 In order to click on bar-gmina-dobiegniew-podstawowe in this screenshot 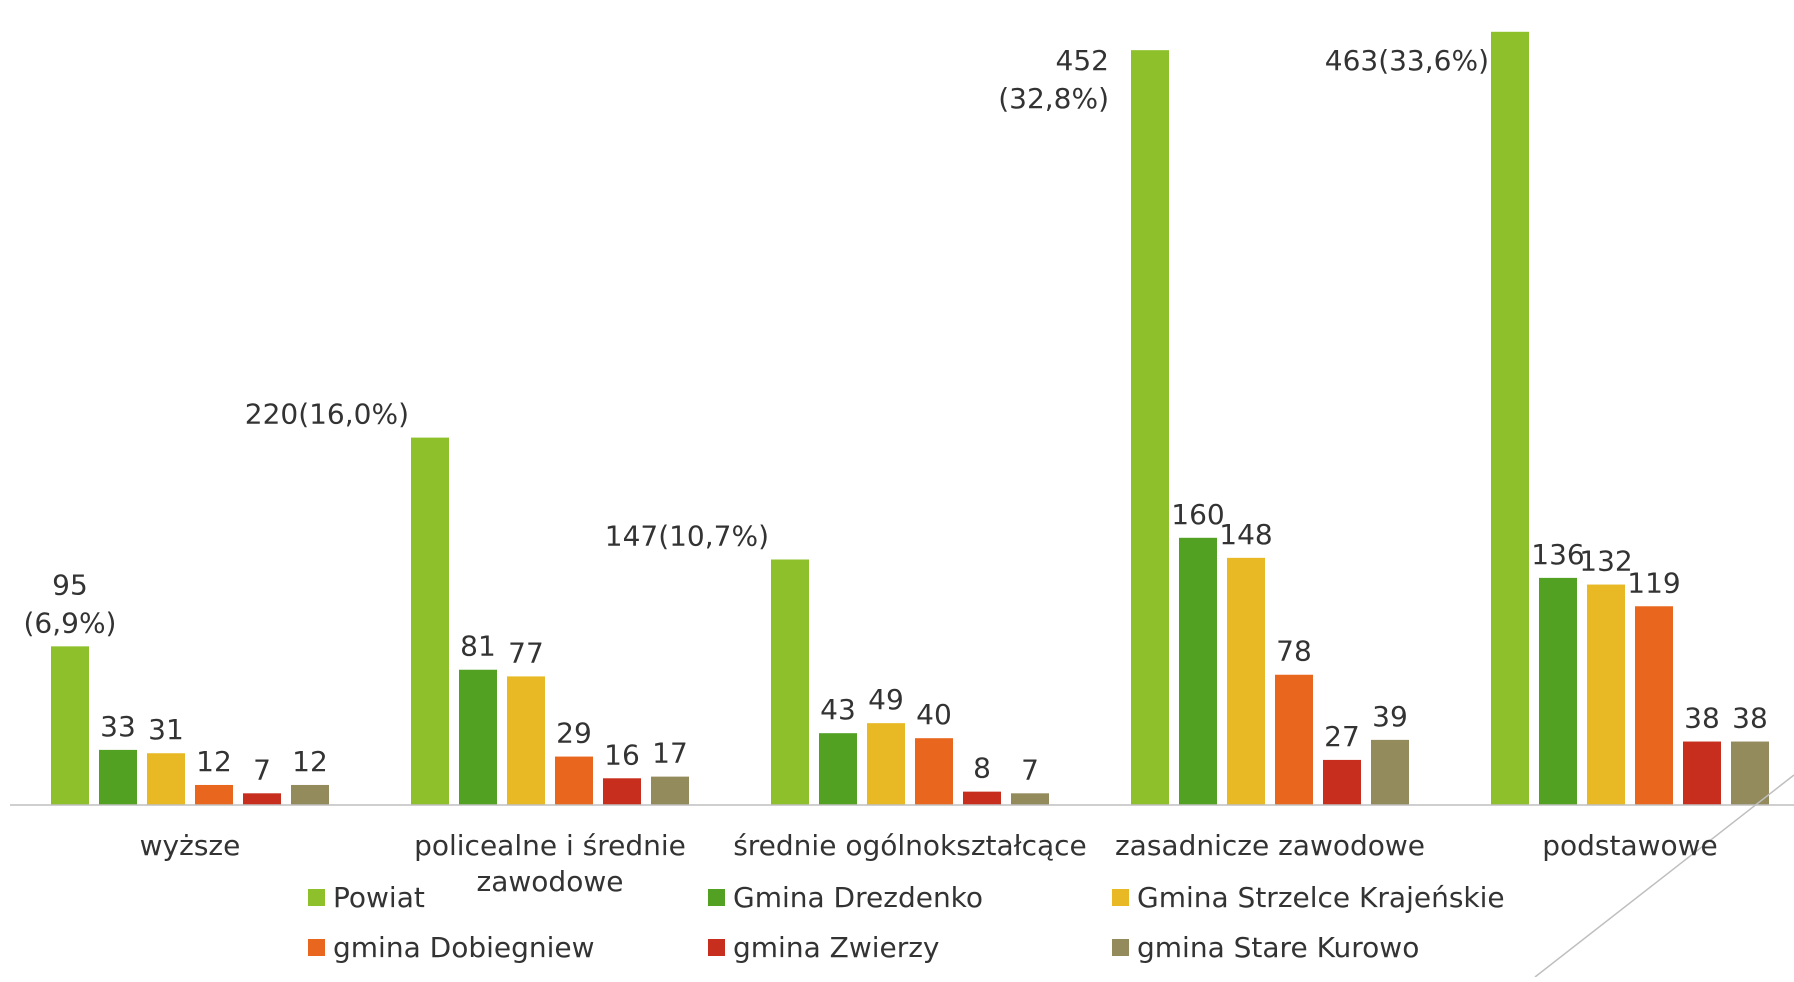, I will do `click(1654, 705)`.